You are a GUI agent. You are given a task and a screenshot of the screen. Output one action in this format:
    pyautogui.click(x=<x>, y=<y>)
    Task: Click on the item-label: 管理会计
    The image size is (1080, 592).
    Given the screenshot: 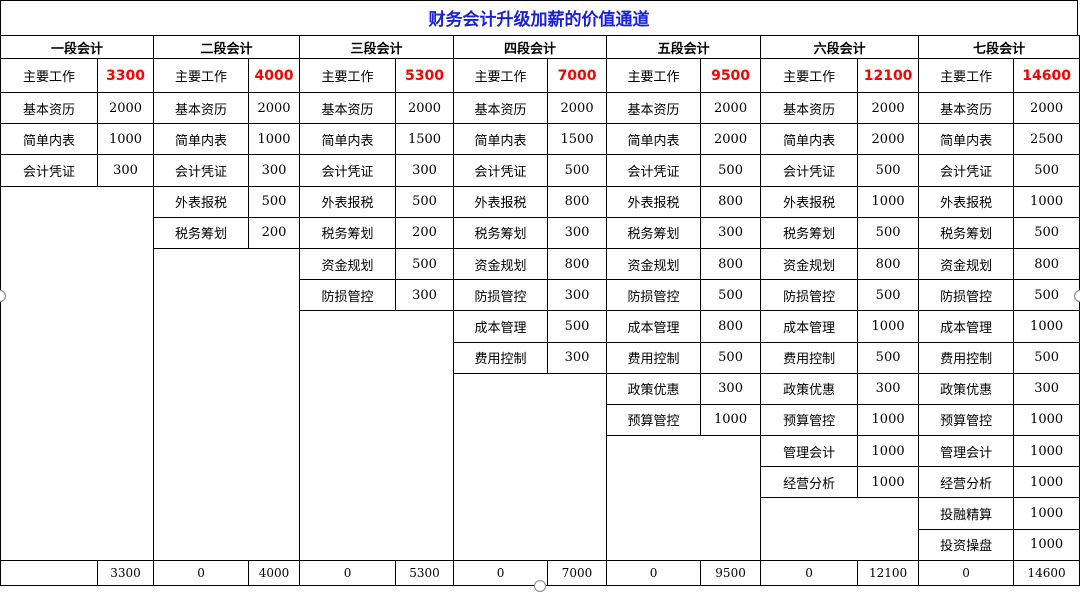 What is the action you would take?
    pyautogui.click(x=966, y=451)
    